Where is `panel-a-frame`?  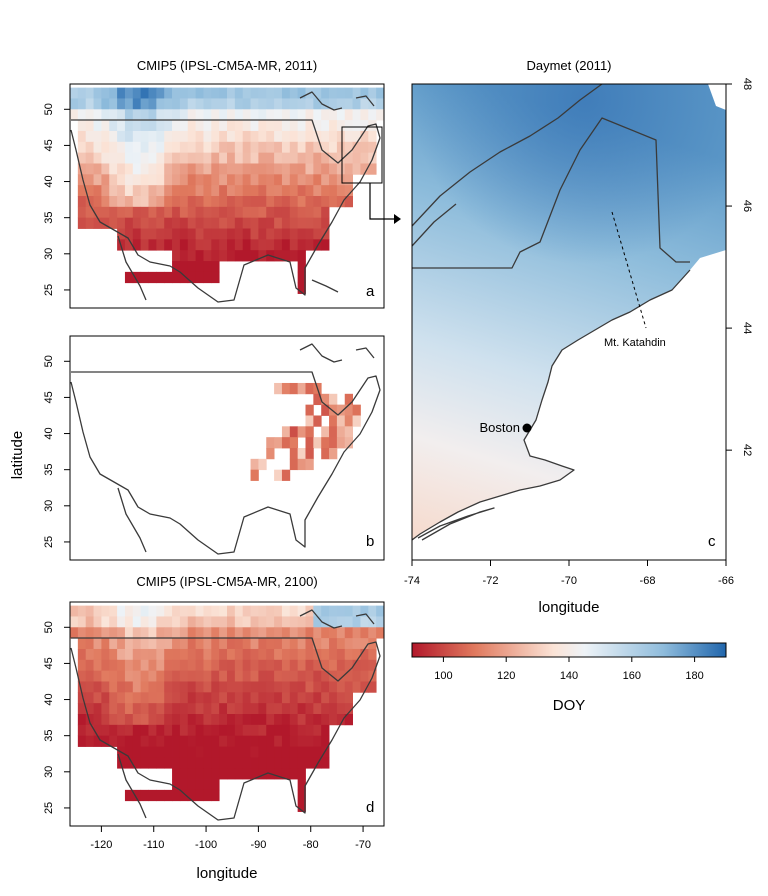
panel-a-frame is located at coordinates (227, 196).